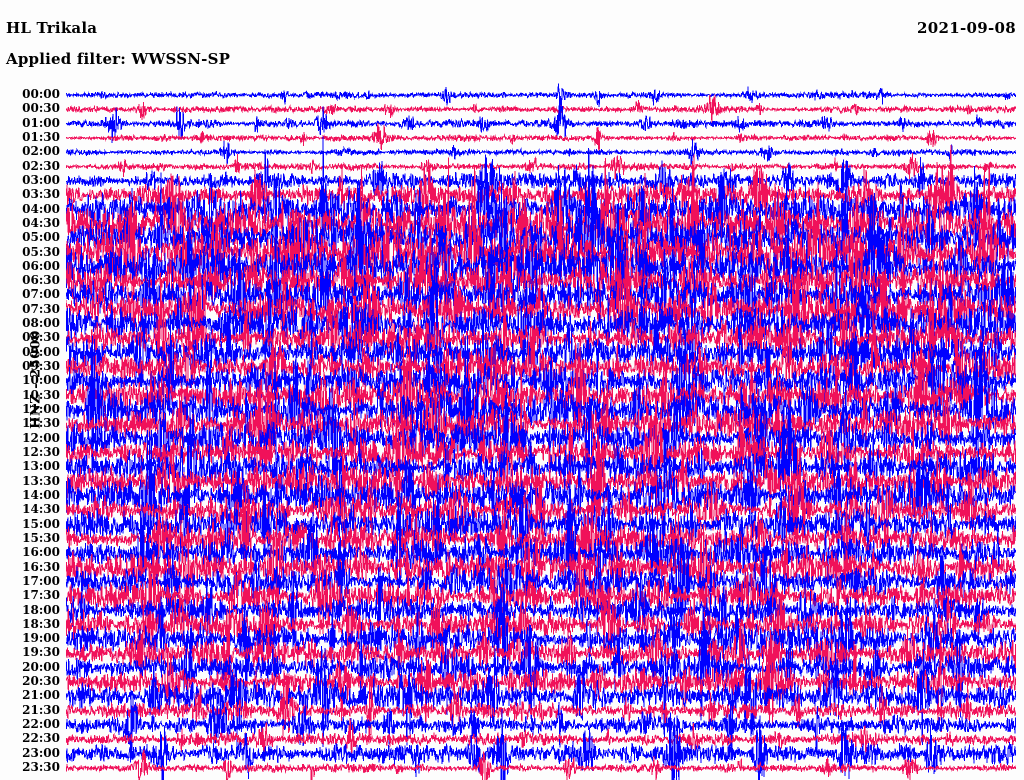 This screenshot has height=780, width=1024. I want to click on time-tick-label: 16:30, so click(41, 566).